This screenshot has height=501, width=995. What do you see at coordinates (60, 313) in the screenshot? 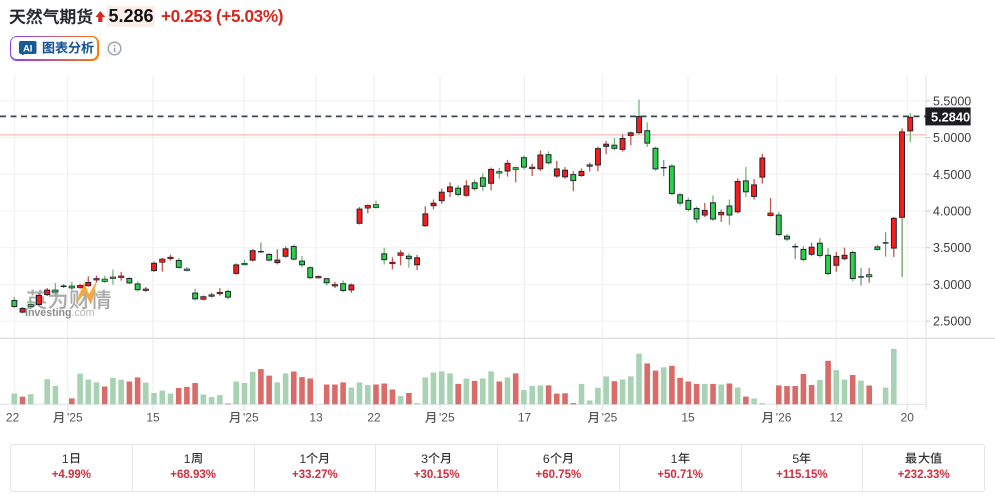
I see `svg-text: Investing.com` at bounding box center [60, 313].